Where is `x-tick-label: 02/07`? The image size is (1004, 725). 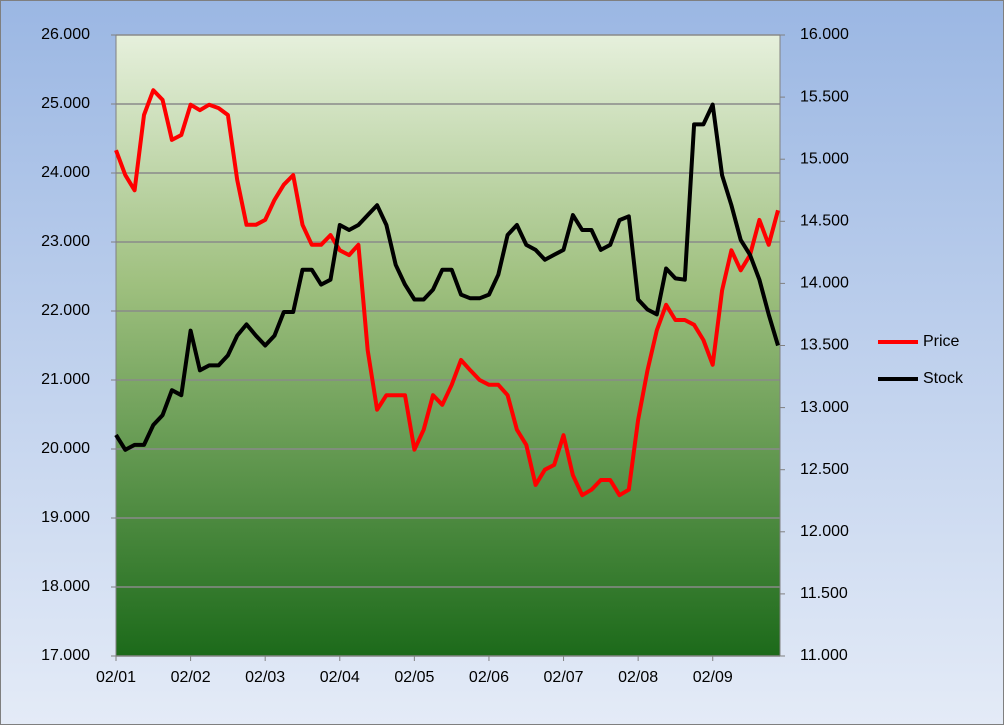 x-tick-label: 02/07 is located at coordinates (564, 677).